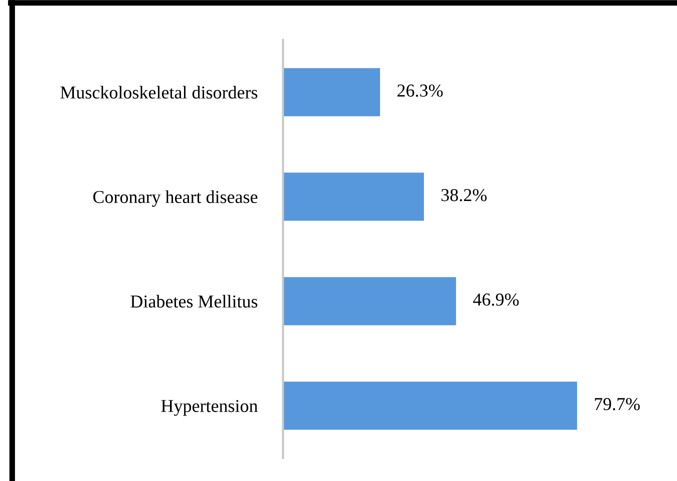 This screenshot has width=677, height=481. Describe the element at coordinates (159, 92) in the screenshot. I see `y-tick-label: Musckoloskeletal disorders` at that location.